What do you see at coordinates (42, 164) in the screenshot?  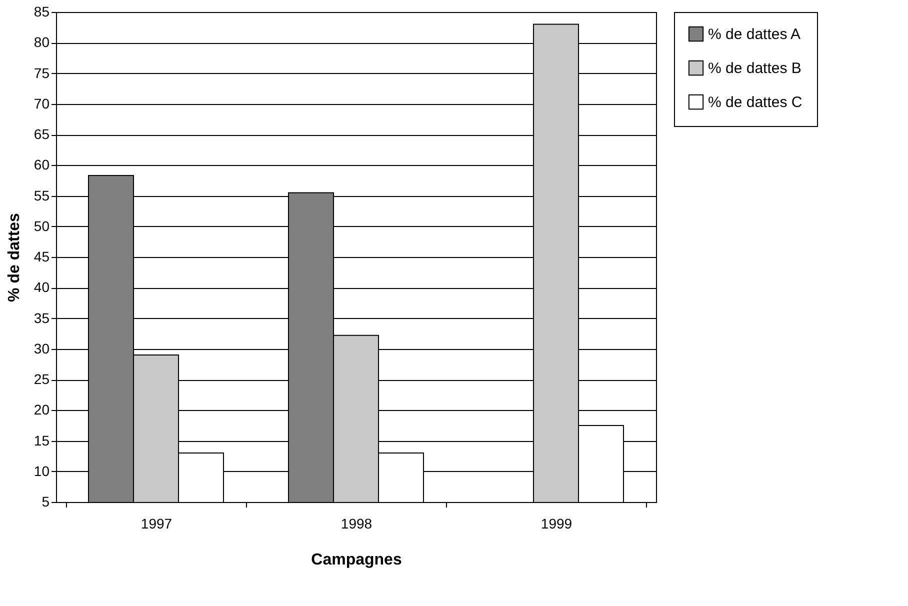 I see `y-tick-label: 60` at bounding box center [42, 164].